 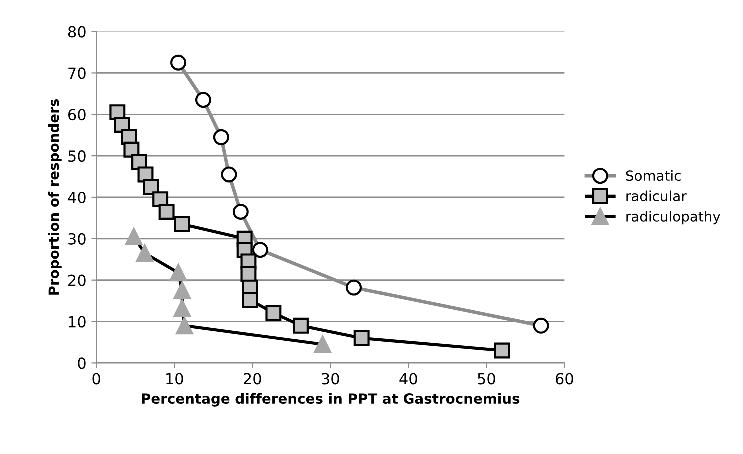 I want to click on y-tick-label: 30, so click(x=77, y=239).